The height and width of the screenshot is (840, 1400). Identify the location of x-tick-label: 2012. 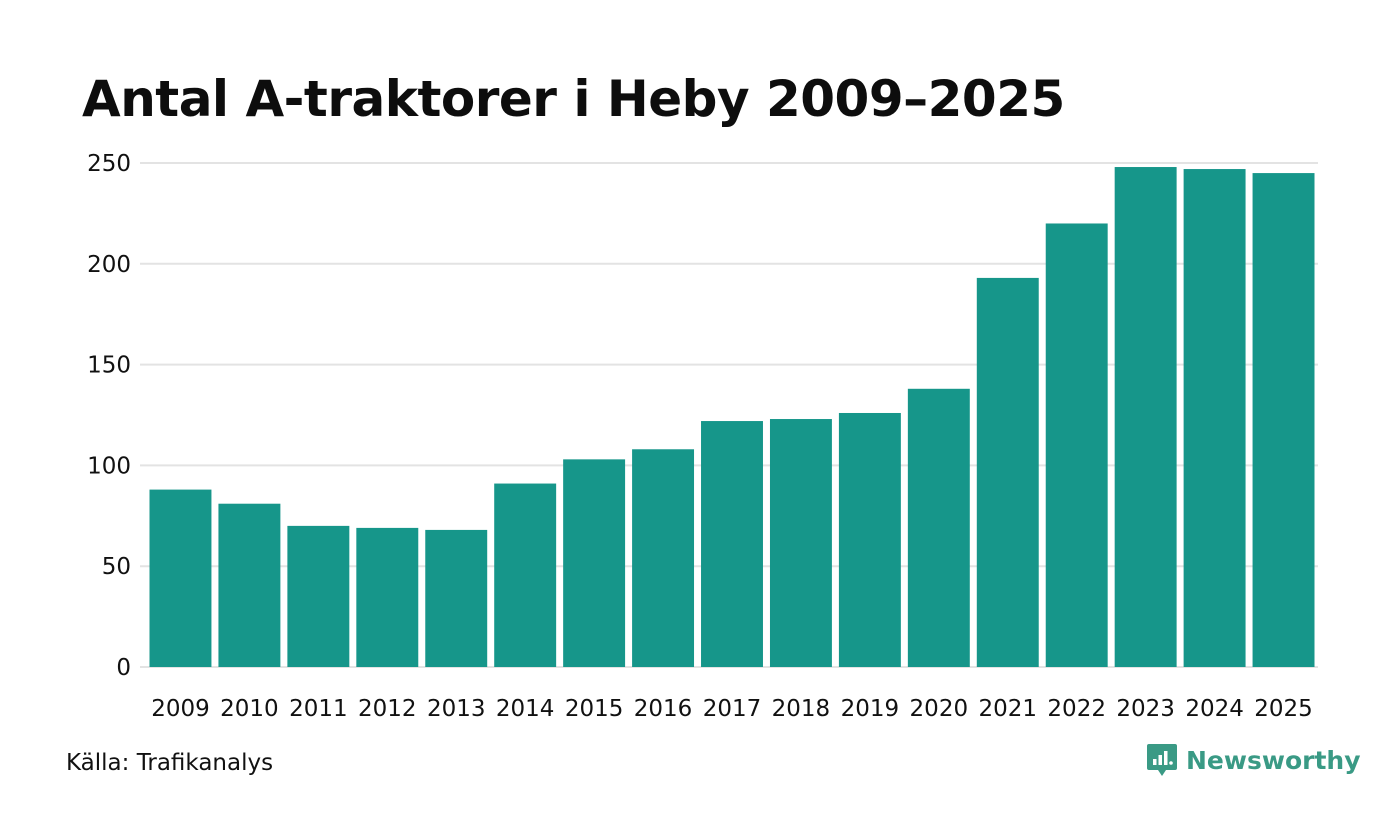
(387, 709).